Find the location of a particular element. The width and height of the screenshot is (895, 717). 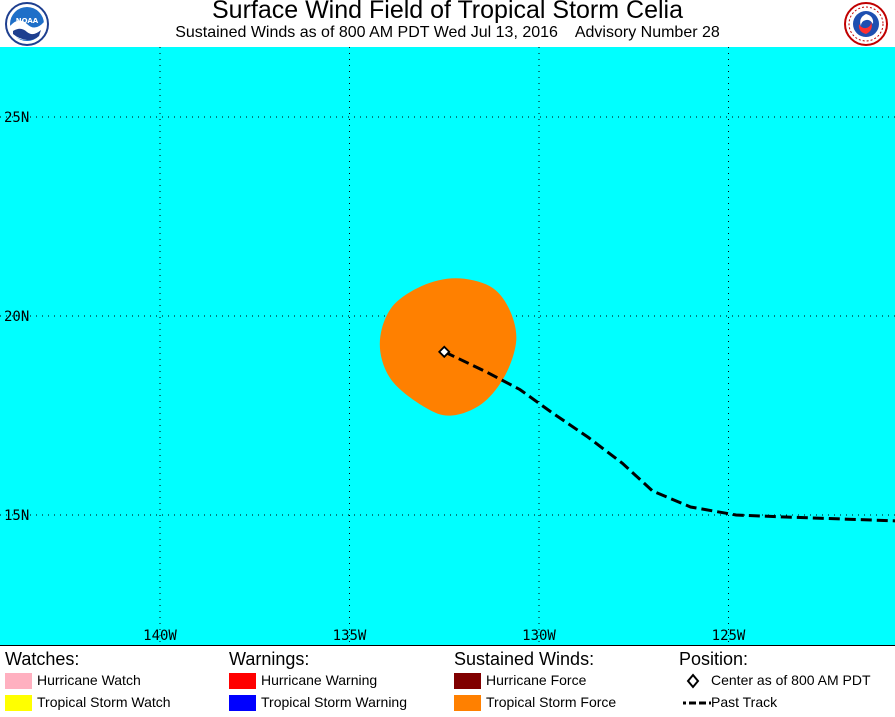

legend-watches-heading: Watches: is located at coordinates (42, 659).